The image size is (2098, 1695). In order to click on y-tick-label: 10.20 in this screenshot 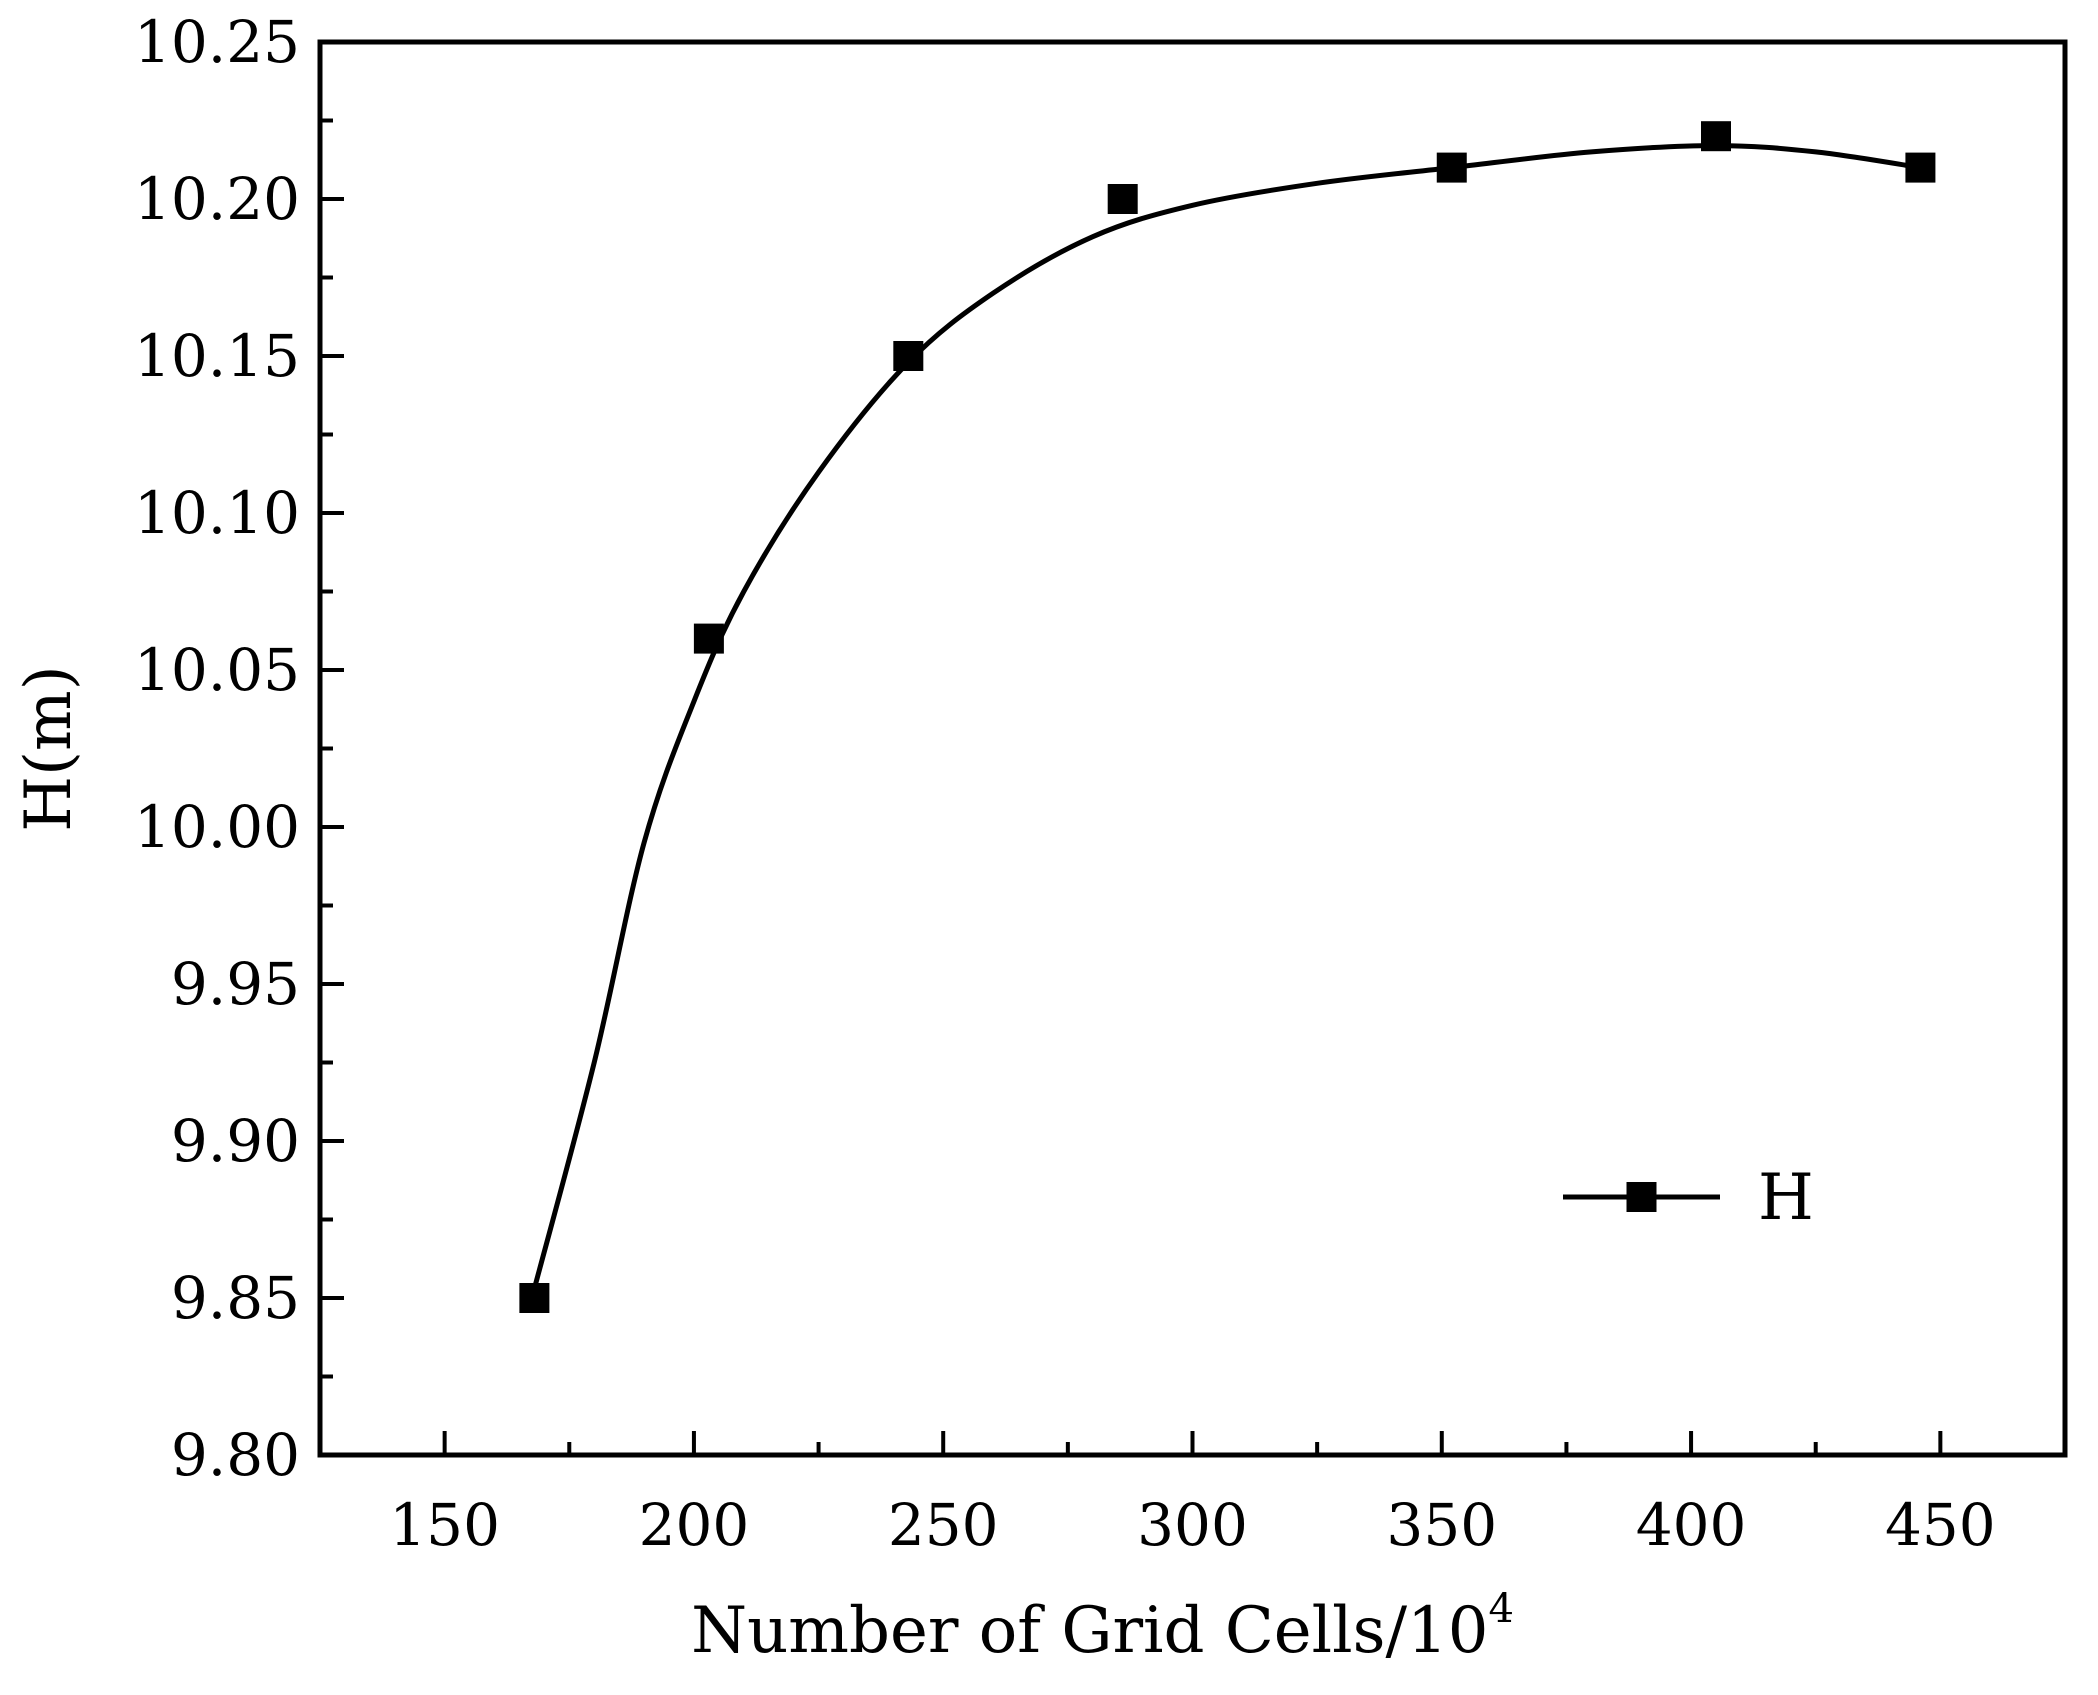, I will do `click(217, 199)`.